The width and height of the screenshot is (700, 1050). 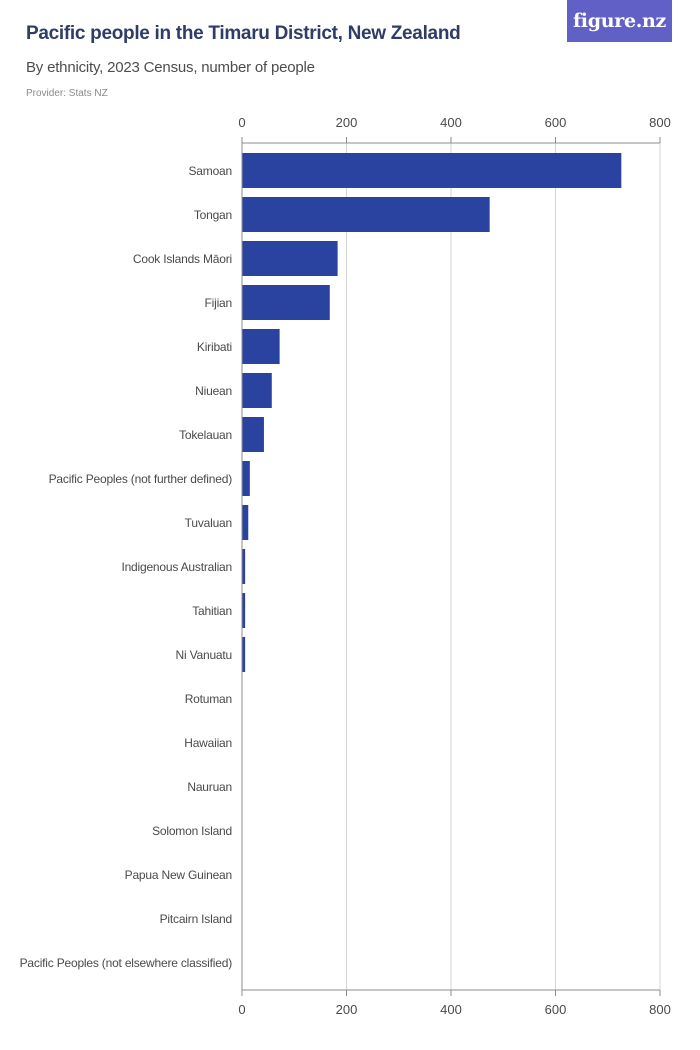 I want to click on category-label: Papua New Guinean, so click(x=178, y=875).